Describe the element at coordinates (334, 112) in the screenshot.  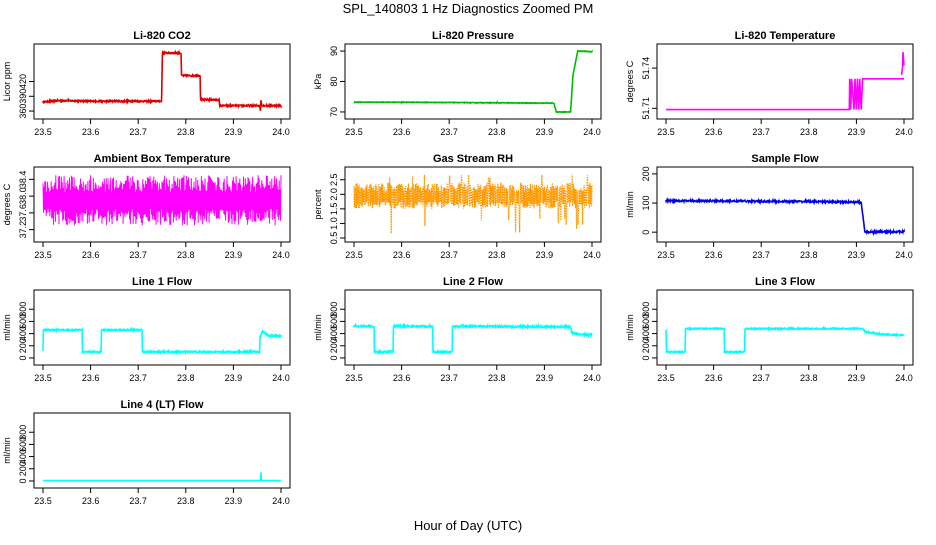
I see `y-tick-label: 70` at that location.